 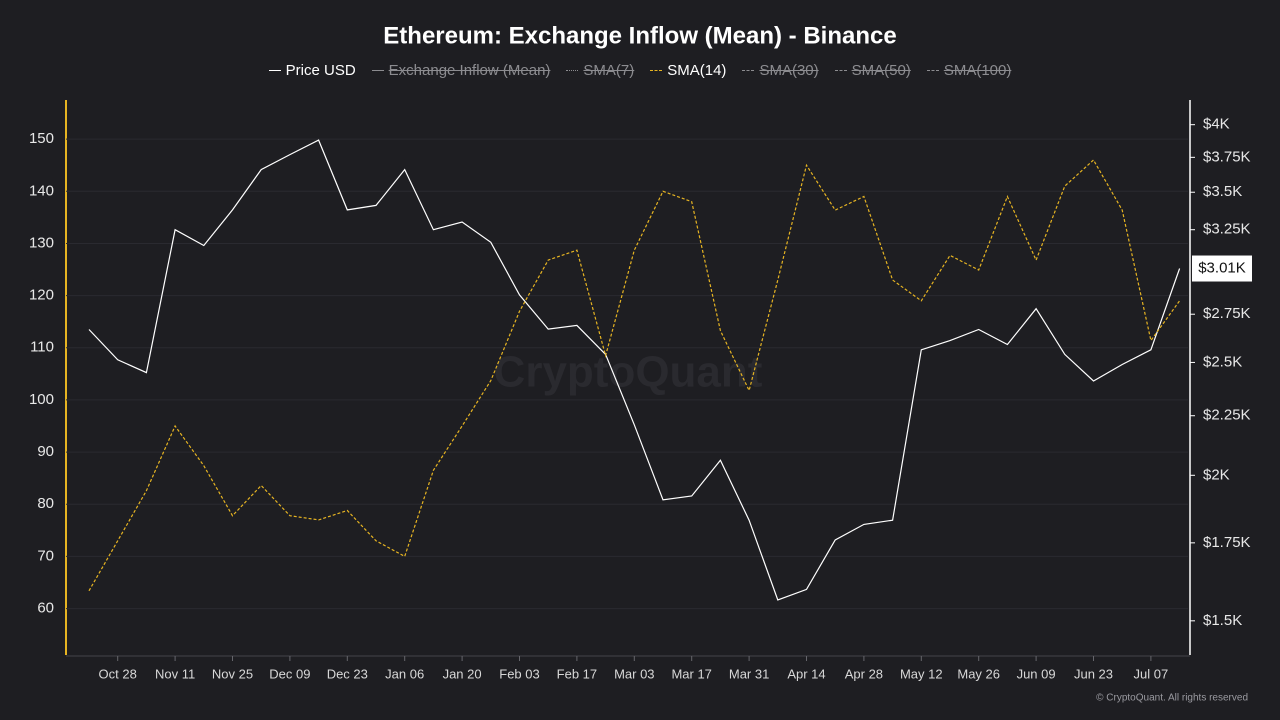 What do you see at coordinates (1151, 673) in the screenshot?
I see `x-tick-label: Jul 07` at bounding box center [1151, 673].